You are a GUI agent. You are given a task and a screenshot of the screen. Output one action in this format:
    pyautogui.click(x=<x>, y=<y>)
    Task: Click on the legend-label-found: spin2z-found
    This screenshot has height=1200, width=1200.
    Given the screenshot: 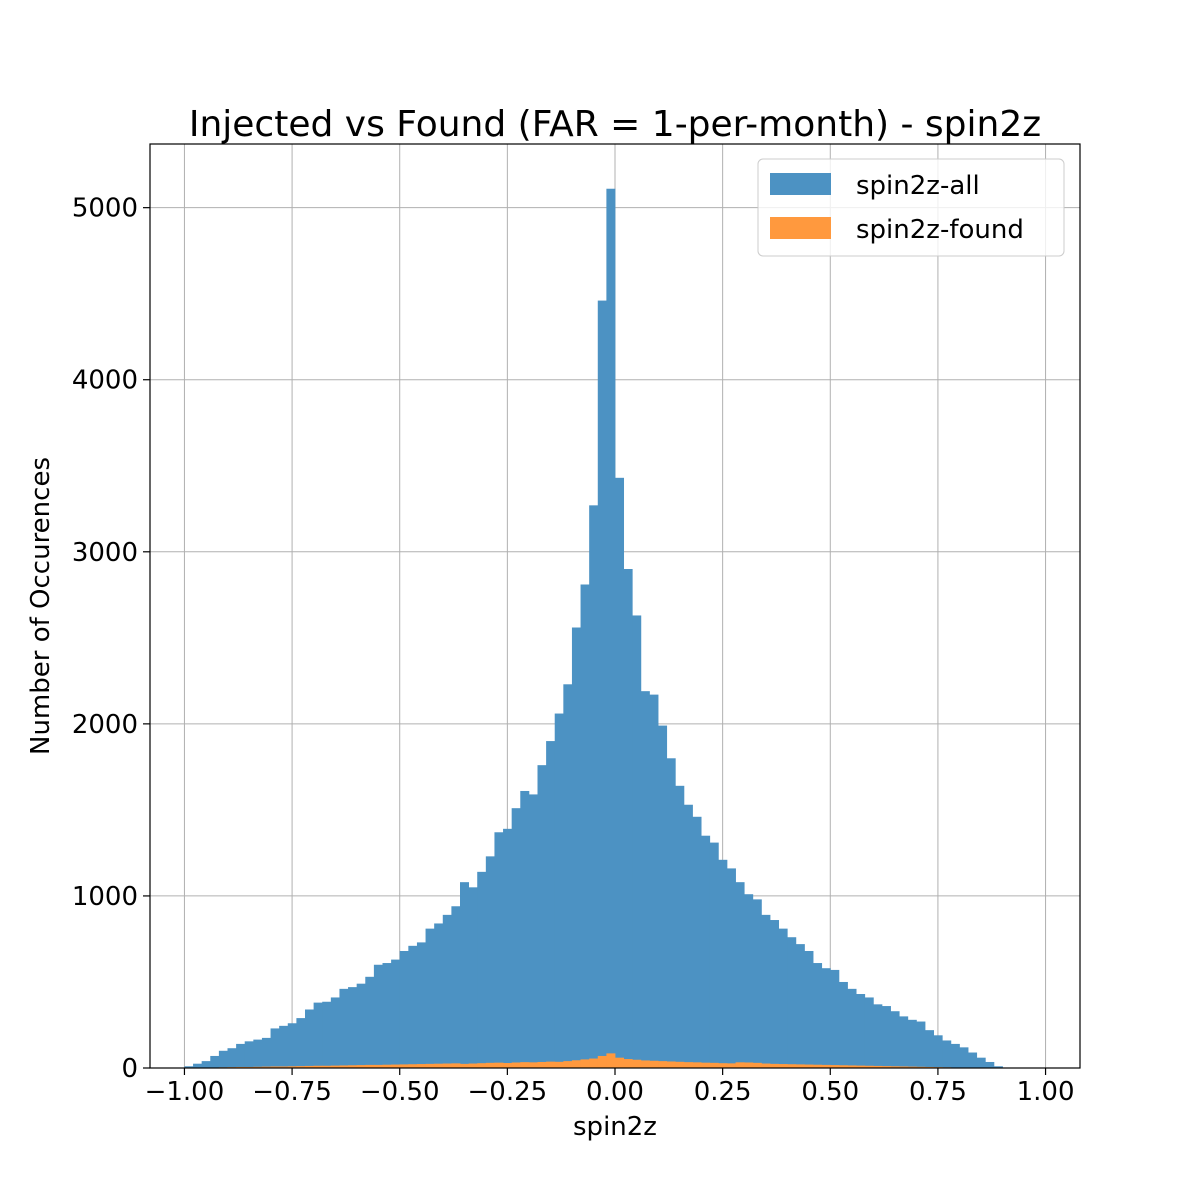 What is the action you would take?
    pyautogui.click(x=940, y=230)
    